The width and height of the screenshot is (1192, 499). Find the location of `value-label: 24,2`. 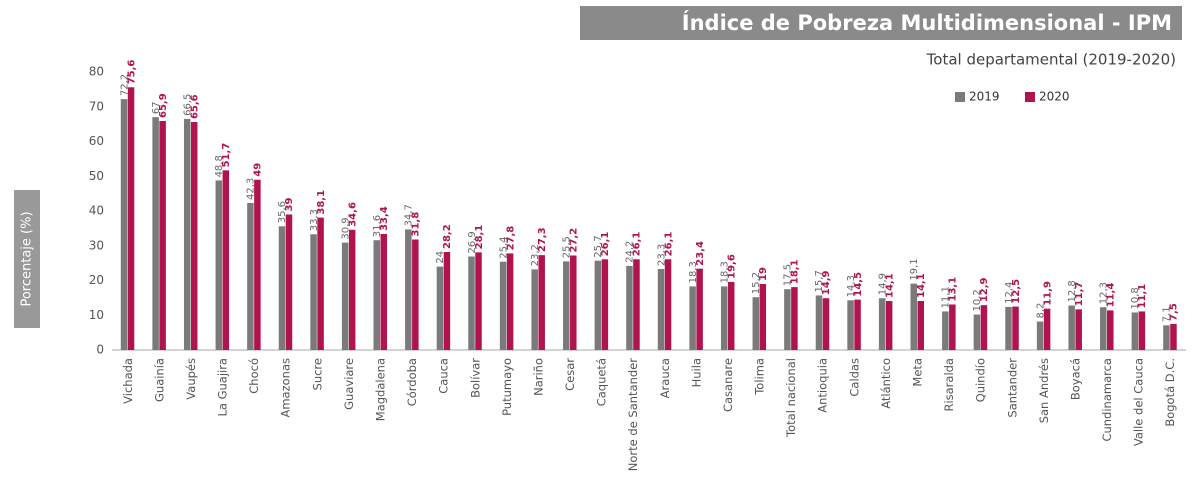

value-label: 24,2 is located at coordinates (630, 252).